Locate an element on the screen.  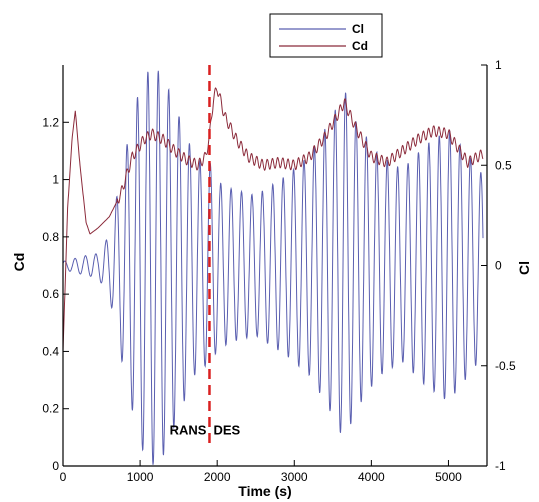
right-y-tick-label: -0.5 is located at coordinates (505, 366).